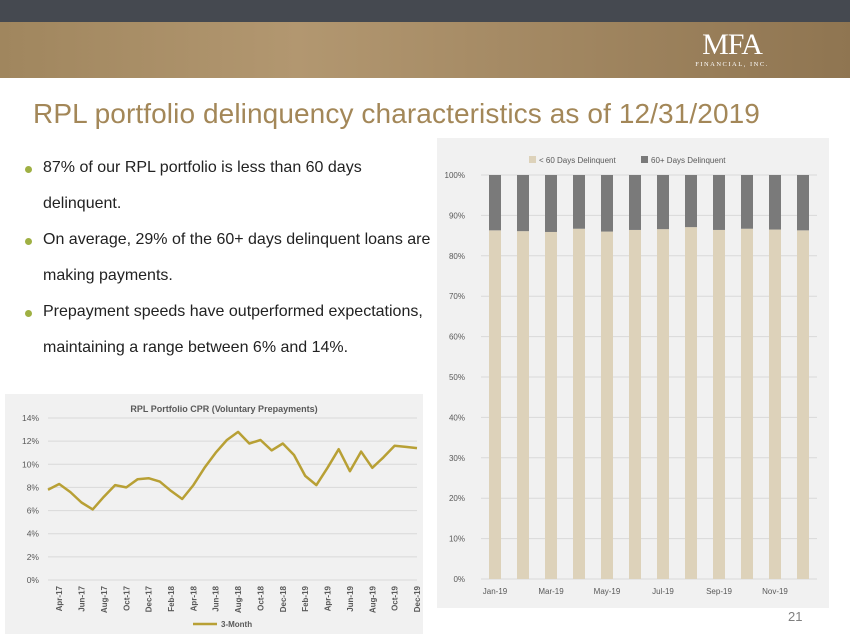 Image resolution: width=850 pixels, height=638 pixels. I want to click on delinq-y-tick-label: 10%, so click(457, 539).